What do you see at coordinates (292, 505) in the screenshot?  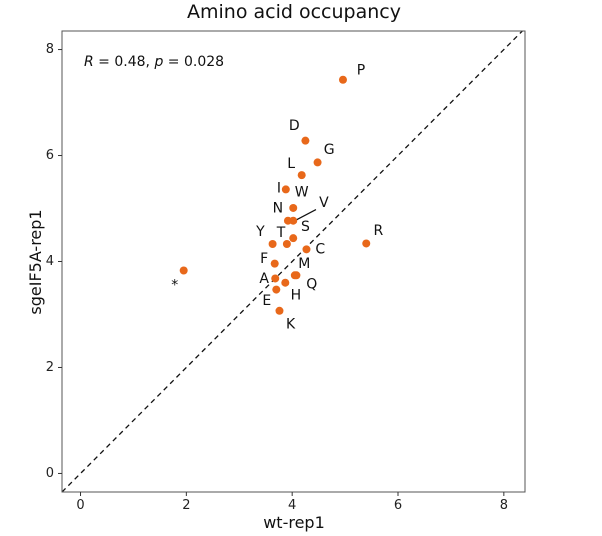 I see `x-tick-label: 4` at bounding box center [292, 505].